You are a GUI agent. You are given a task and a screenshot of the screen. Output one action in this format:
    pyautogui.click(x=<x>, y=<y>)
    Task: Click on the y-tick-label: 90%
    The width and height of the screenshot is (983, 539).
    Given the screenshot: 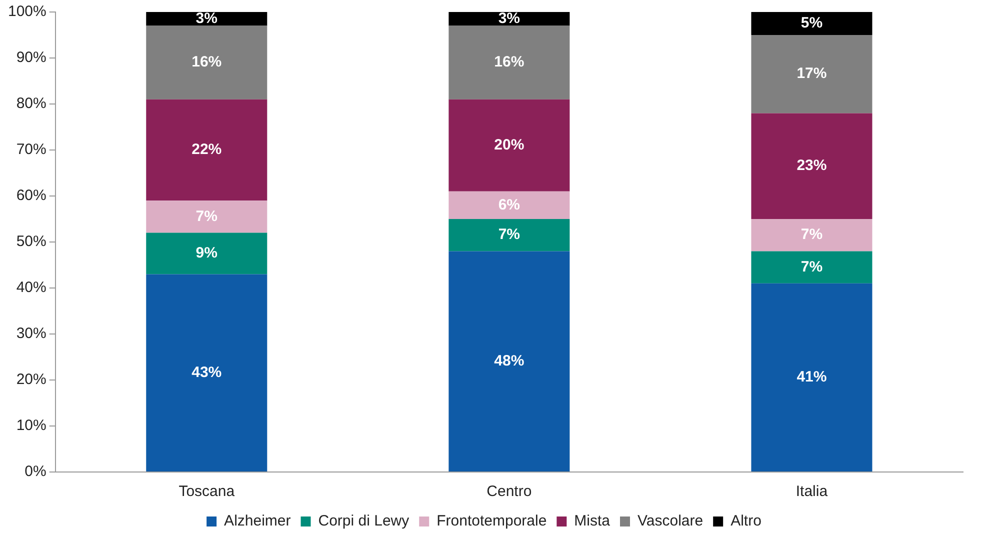 What is the action you would take?
    pyautogui.click(x=31, y=57)
    